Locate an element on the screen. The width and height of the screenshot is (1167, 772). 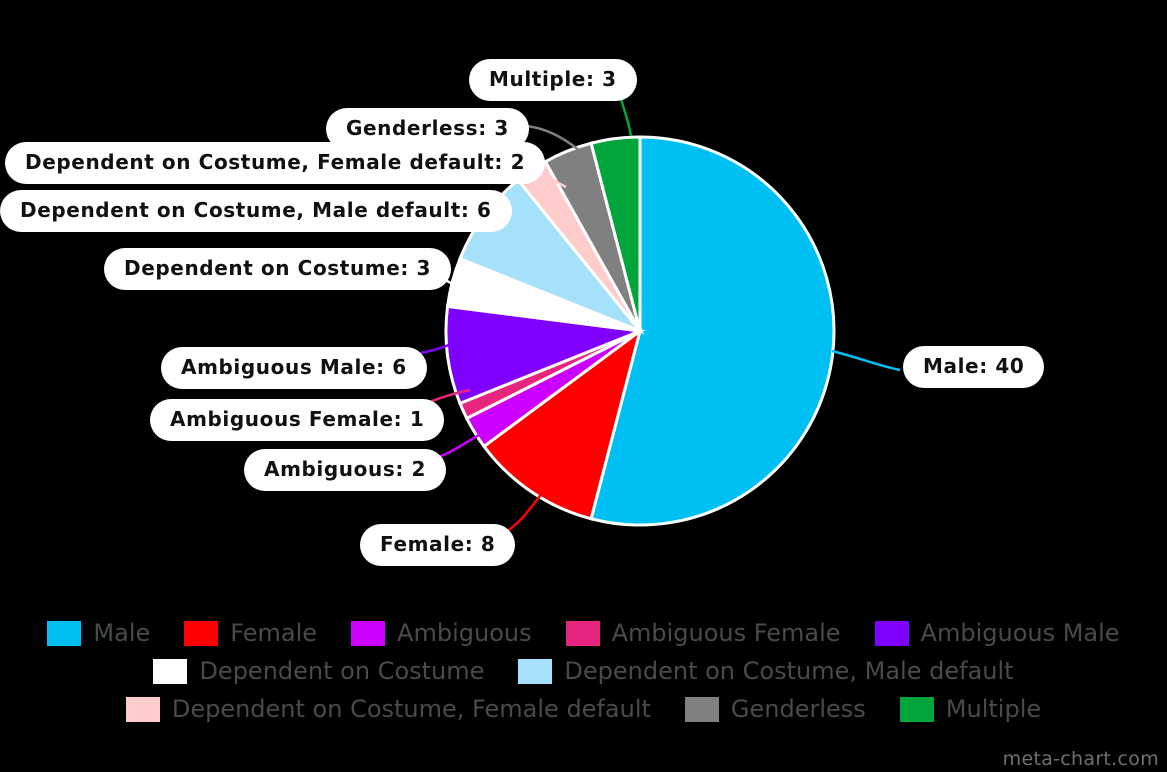
legend-item: Genderless is located at coordinates (775, 709).